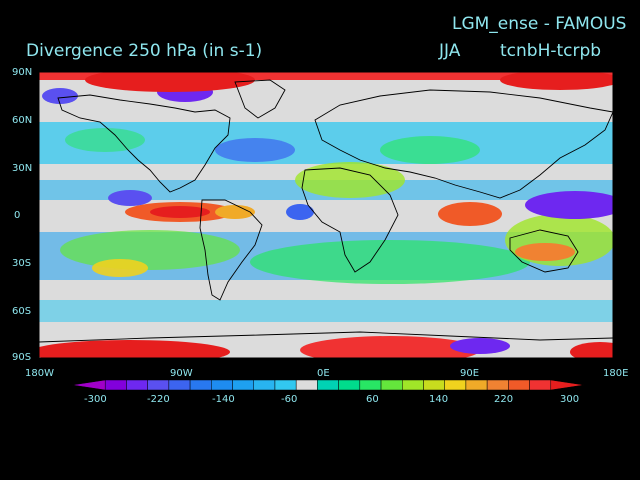 The width and height of the screenshot is (640, 480). What do you see at coordinates (181, 373) in the screenshot?
I see `lon-label-90w: 90W` at bounding box center [181, 373].